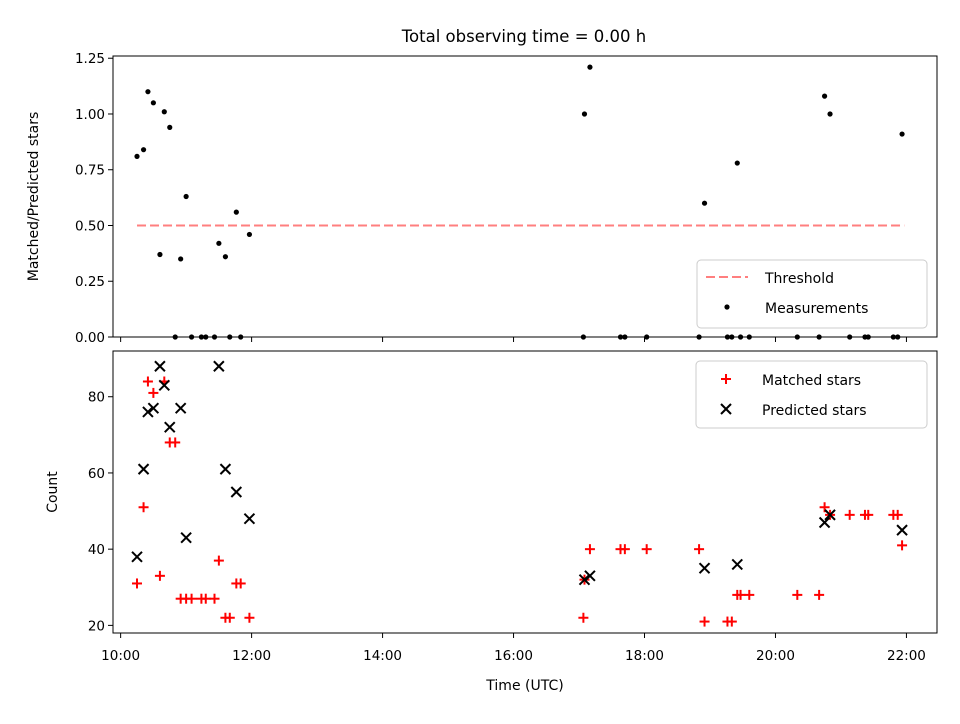  Describe the element at coordinates (90, 171) in the screenshot. I see `y-tick-label: 0.75` at that location.